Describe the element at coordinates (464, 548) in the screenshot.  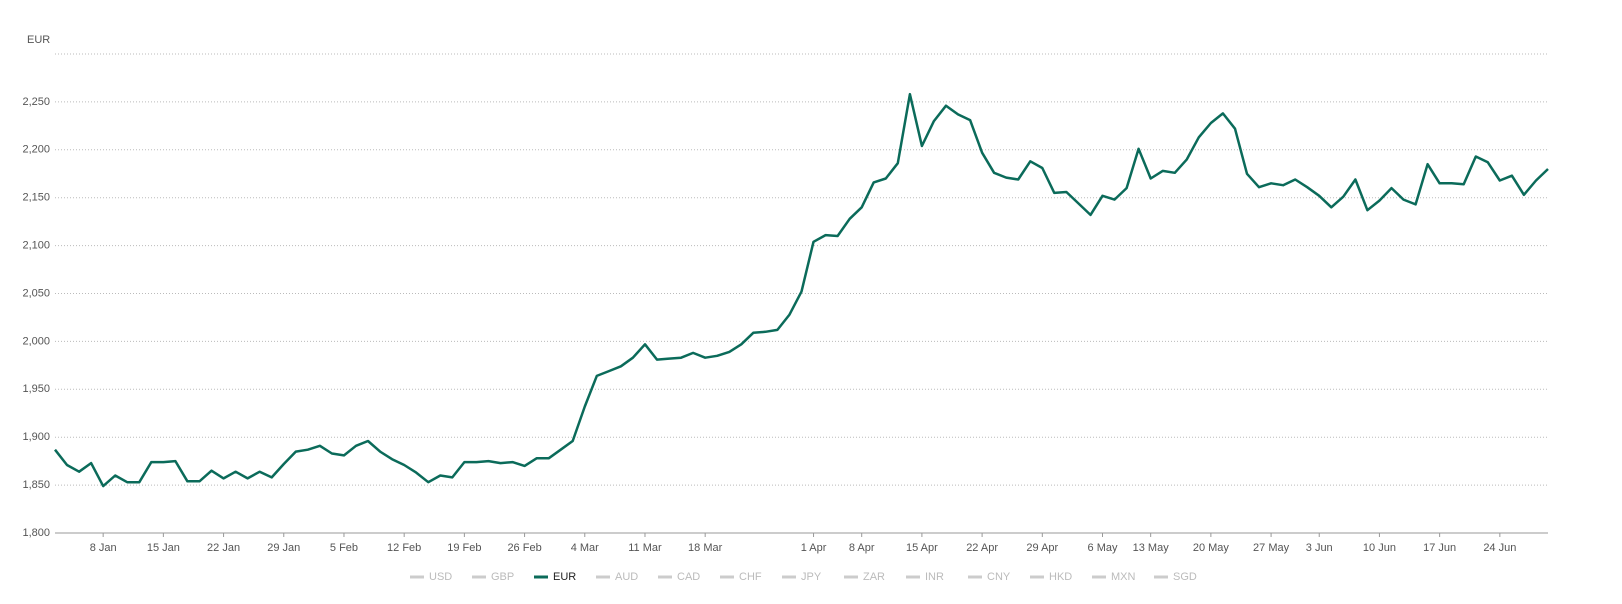
I see `x-tick-label: 19 Feb` at that location.